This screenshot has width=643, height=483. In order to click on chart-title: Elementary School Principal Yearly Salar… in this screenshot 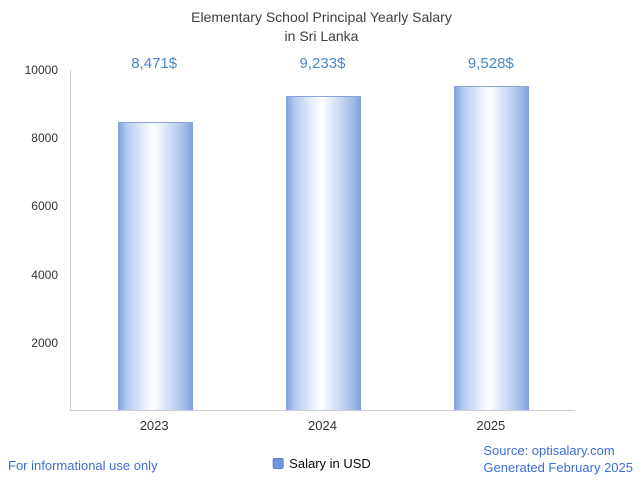, I will do `click(321, 27)`.